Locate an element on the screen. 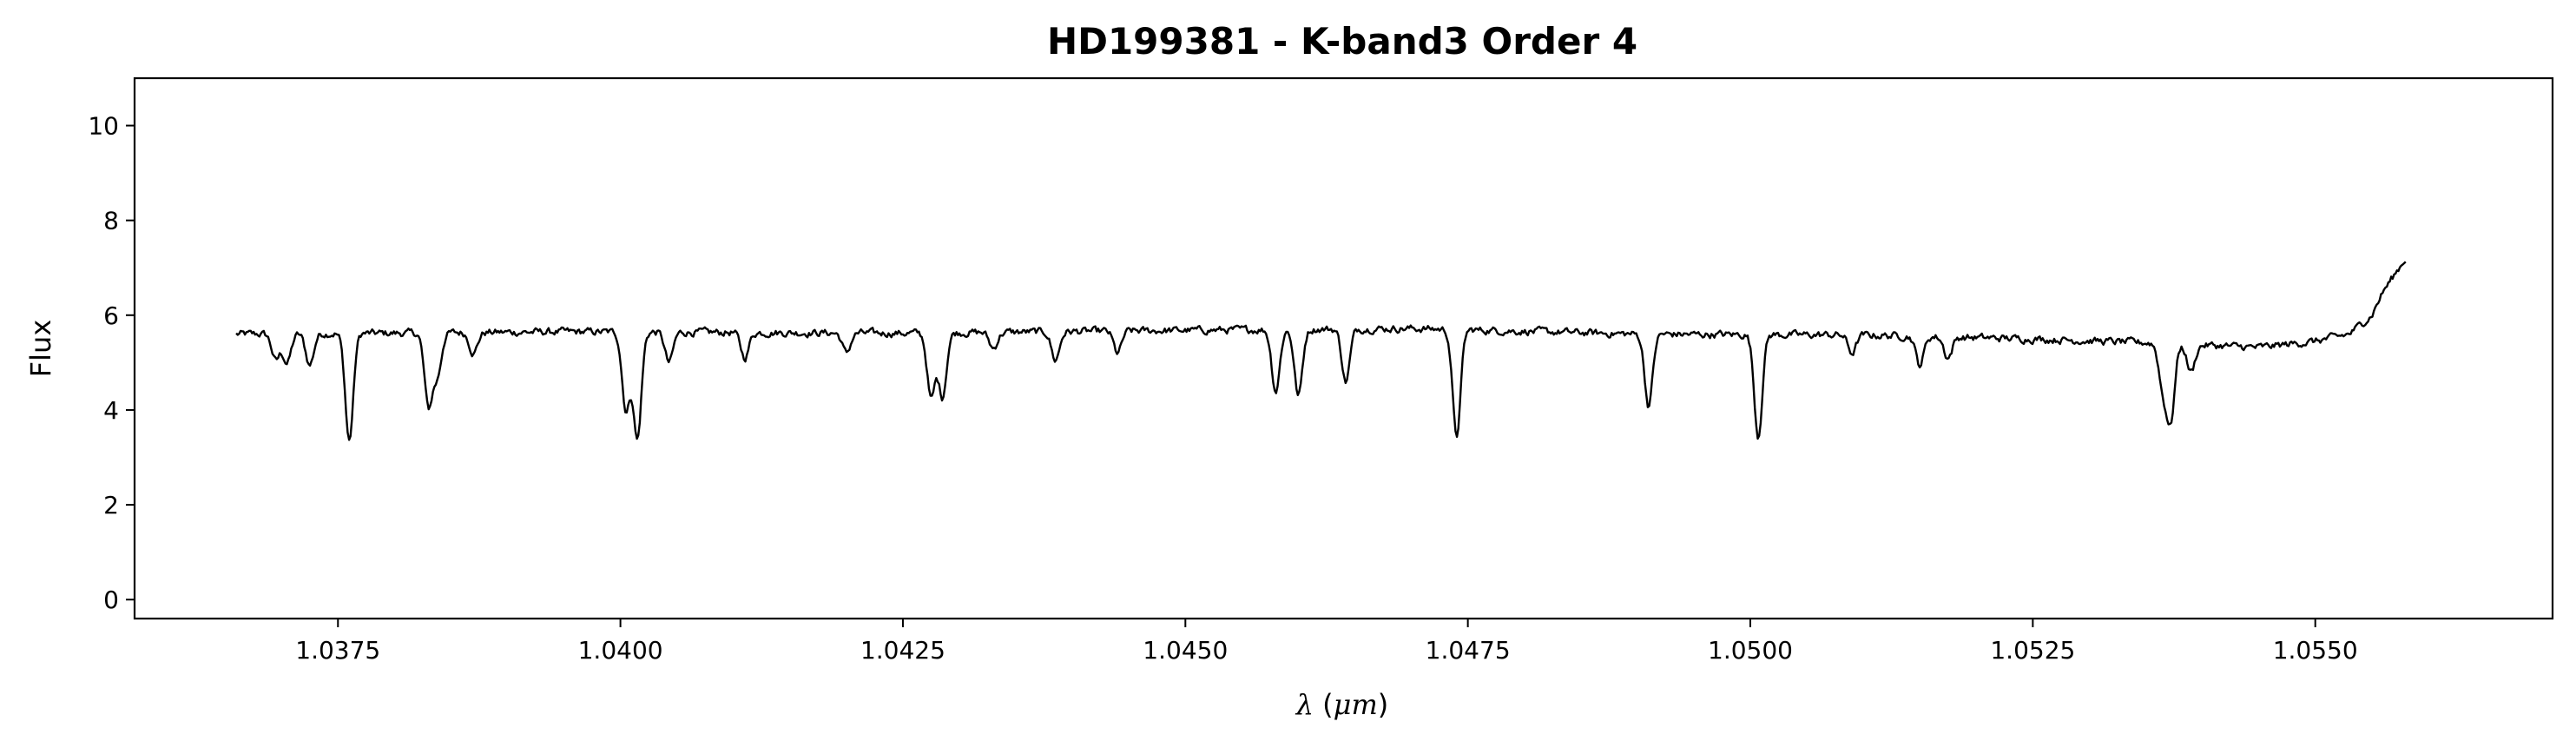  x-tick-label: 1.0450 is located at coordinates (1185, 650).